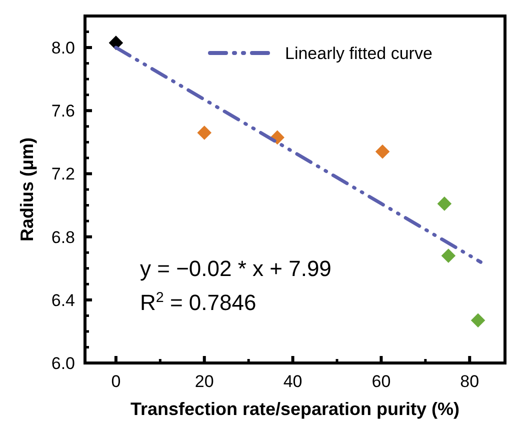 Image resolution: width=515 pixels, height=421 pixels. What do you see at coordinates (236, 268) in the screenshot?
I see `annotation: y = −0.02 * x + 7.99` at bounding box center [236, 268].